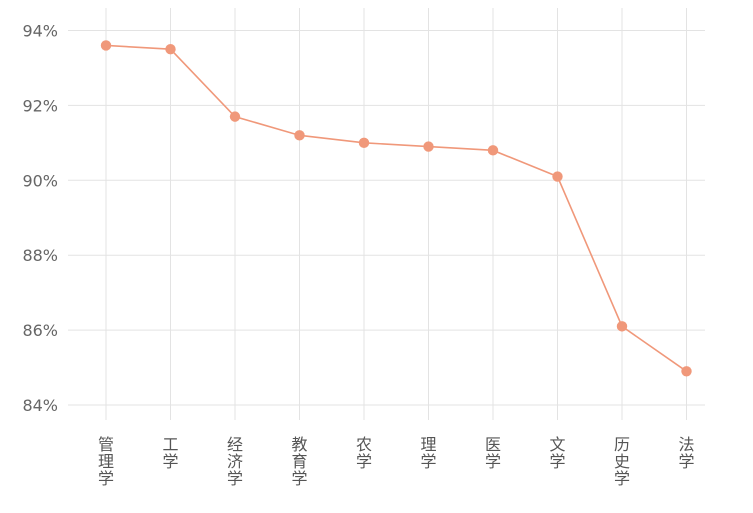 The width and height of the screenshot is (753, 513). I want to click on y-tick-label: 84%, so click(40, 405).